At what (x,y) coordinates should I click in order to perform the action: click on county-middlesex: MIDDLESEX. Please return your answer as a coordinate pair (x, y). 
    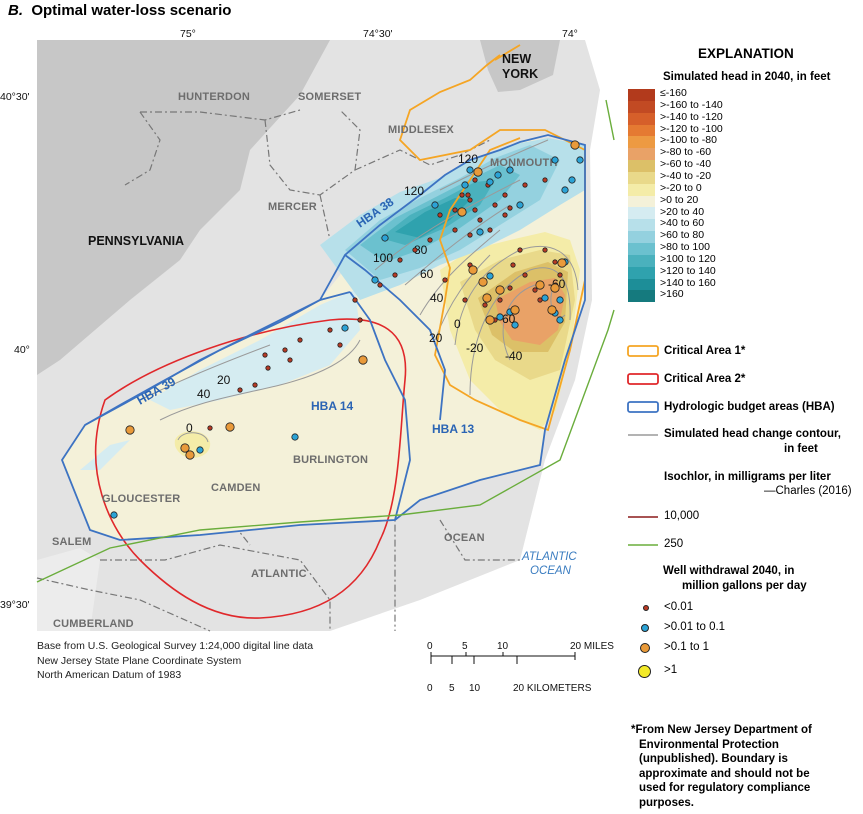
    Looking at the image, I should click on (421, 130).